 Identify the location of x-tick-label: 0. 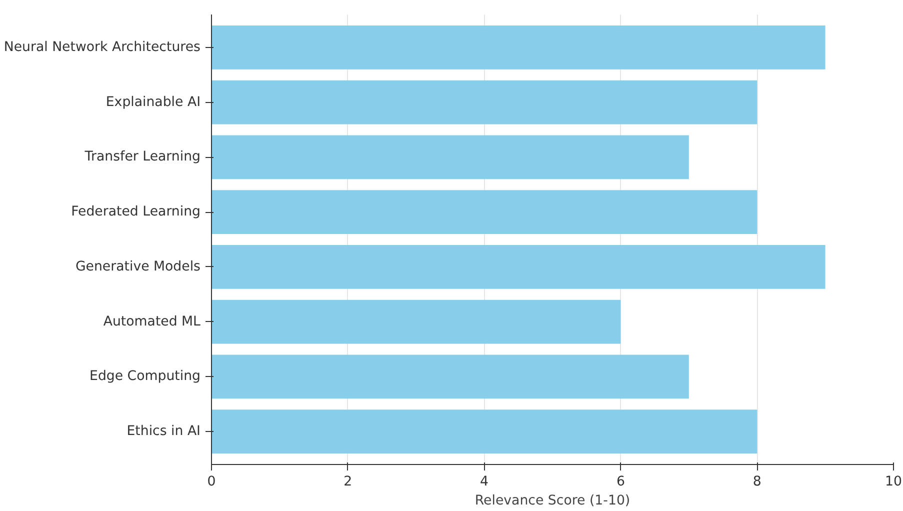
(211, 482).